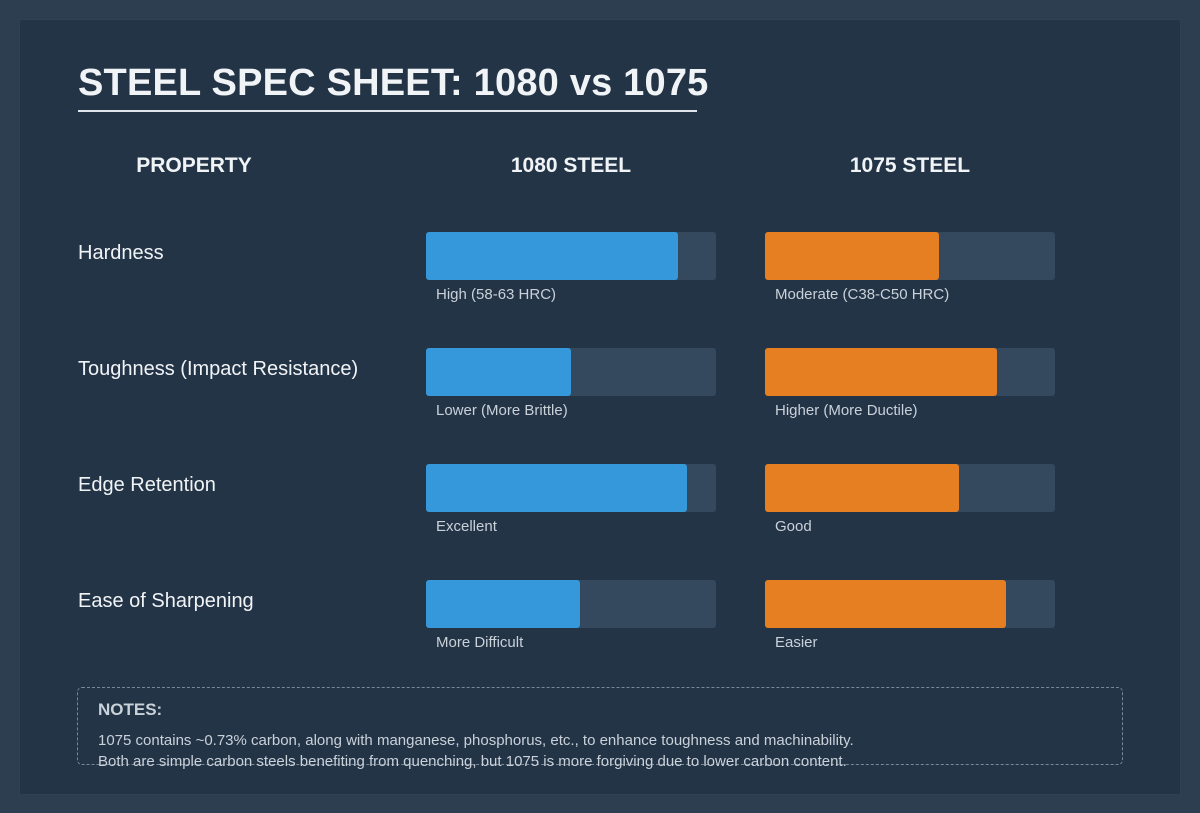 This screenshot has height=813, width=1200. Describe the element at coordinates (387, 111) in the screenshot. I see `title-underline` at that location.